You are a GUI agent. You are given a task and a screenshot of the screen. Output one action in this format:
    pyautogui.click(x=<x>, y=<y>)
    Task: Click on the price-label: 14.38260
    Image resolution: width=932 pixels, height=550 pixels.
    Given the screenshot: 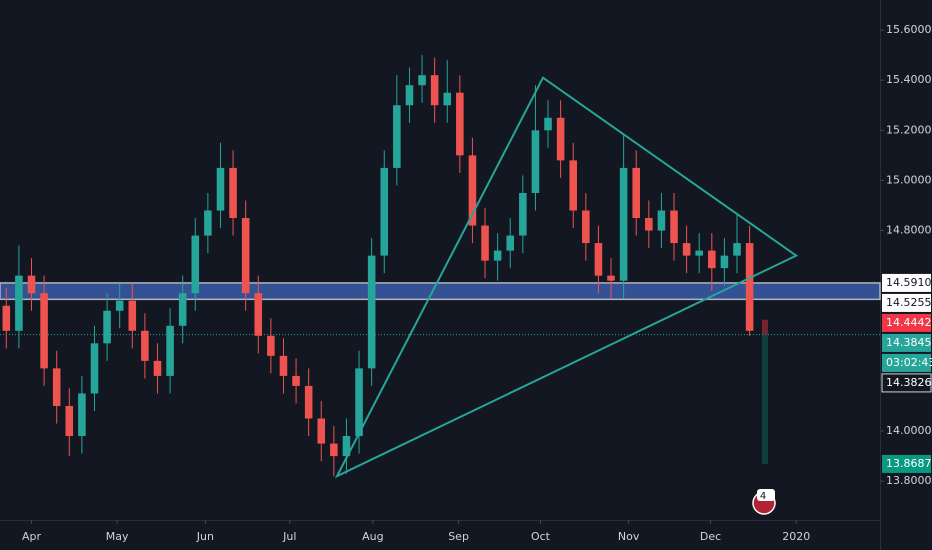 What is the action you would take?
    pyautogui.click(x=909, y=382)
    